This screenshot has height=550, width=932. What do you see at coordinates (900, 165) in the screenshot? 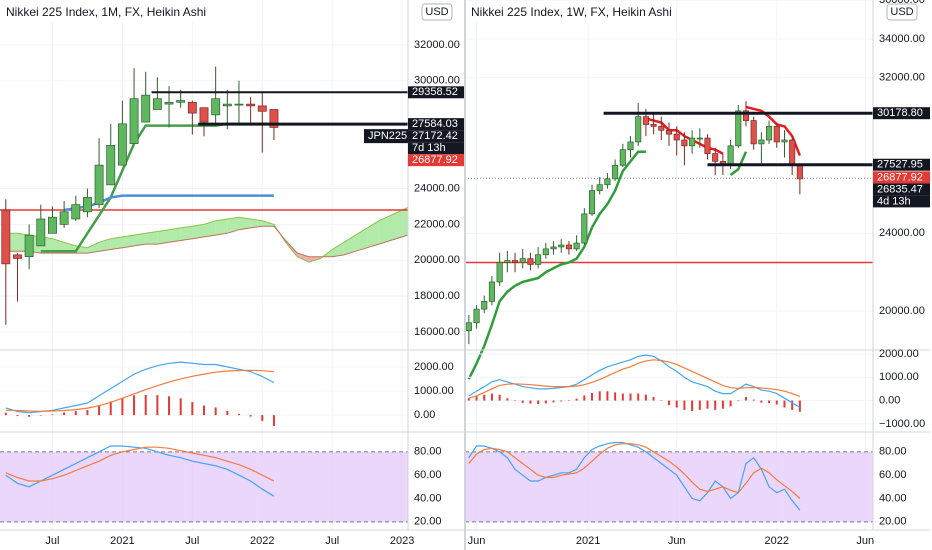
I see `price-tag-label: 27527.95` at bounding box center [900, 165].